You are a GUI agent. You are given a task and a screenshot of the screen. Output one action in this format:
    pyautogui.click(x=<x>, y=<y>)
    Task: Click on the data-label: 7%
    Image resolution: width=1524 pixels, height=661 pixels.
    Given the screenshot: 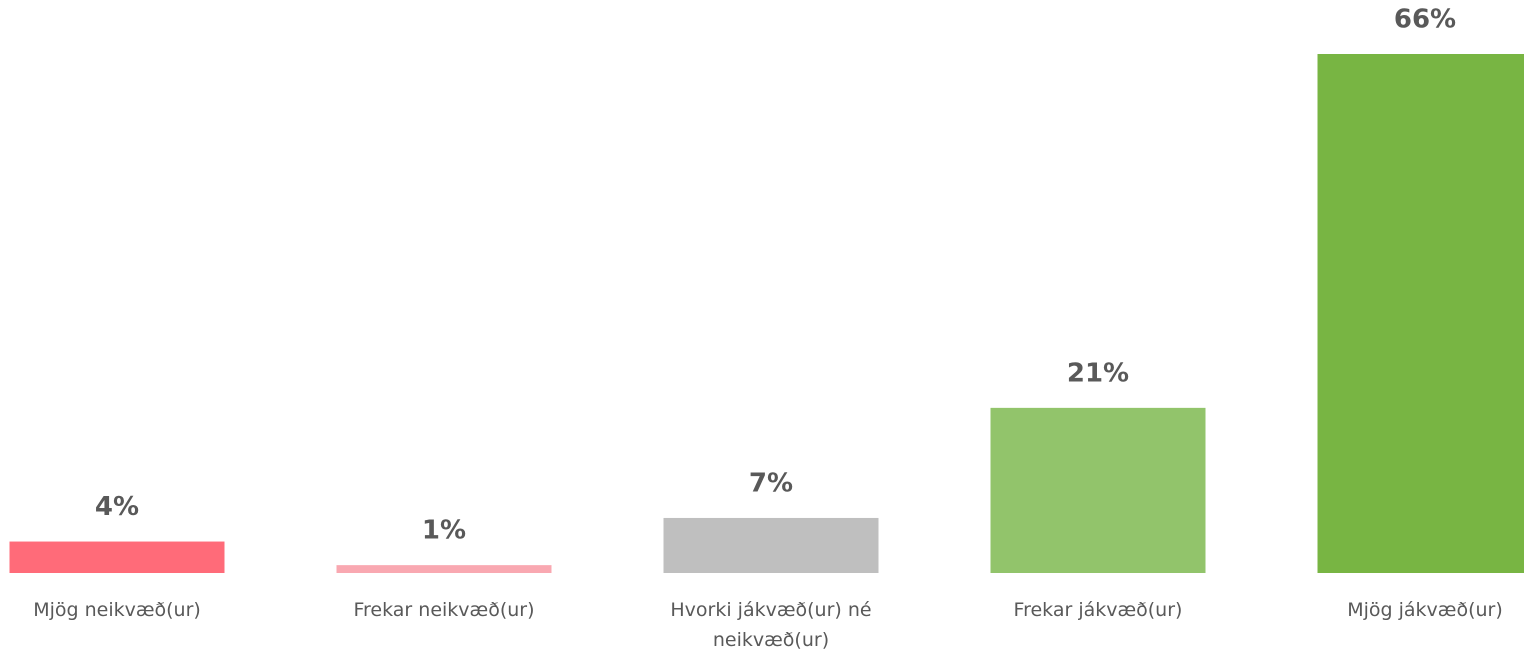 What is the action you would take?
    pyautogui.click(x=771, y=483)
    